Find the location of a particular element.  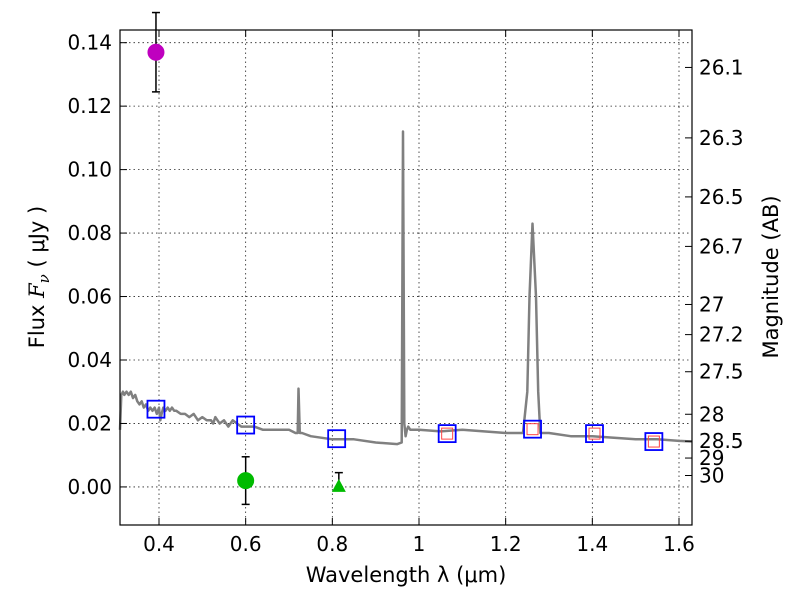

y2-axis-label: Magnitude (AB) is located at coordinates (771, 276).